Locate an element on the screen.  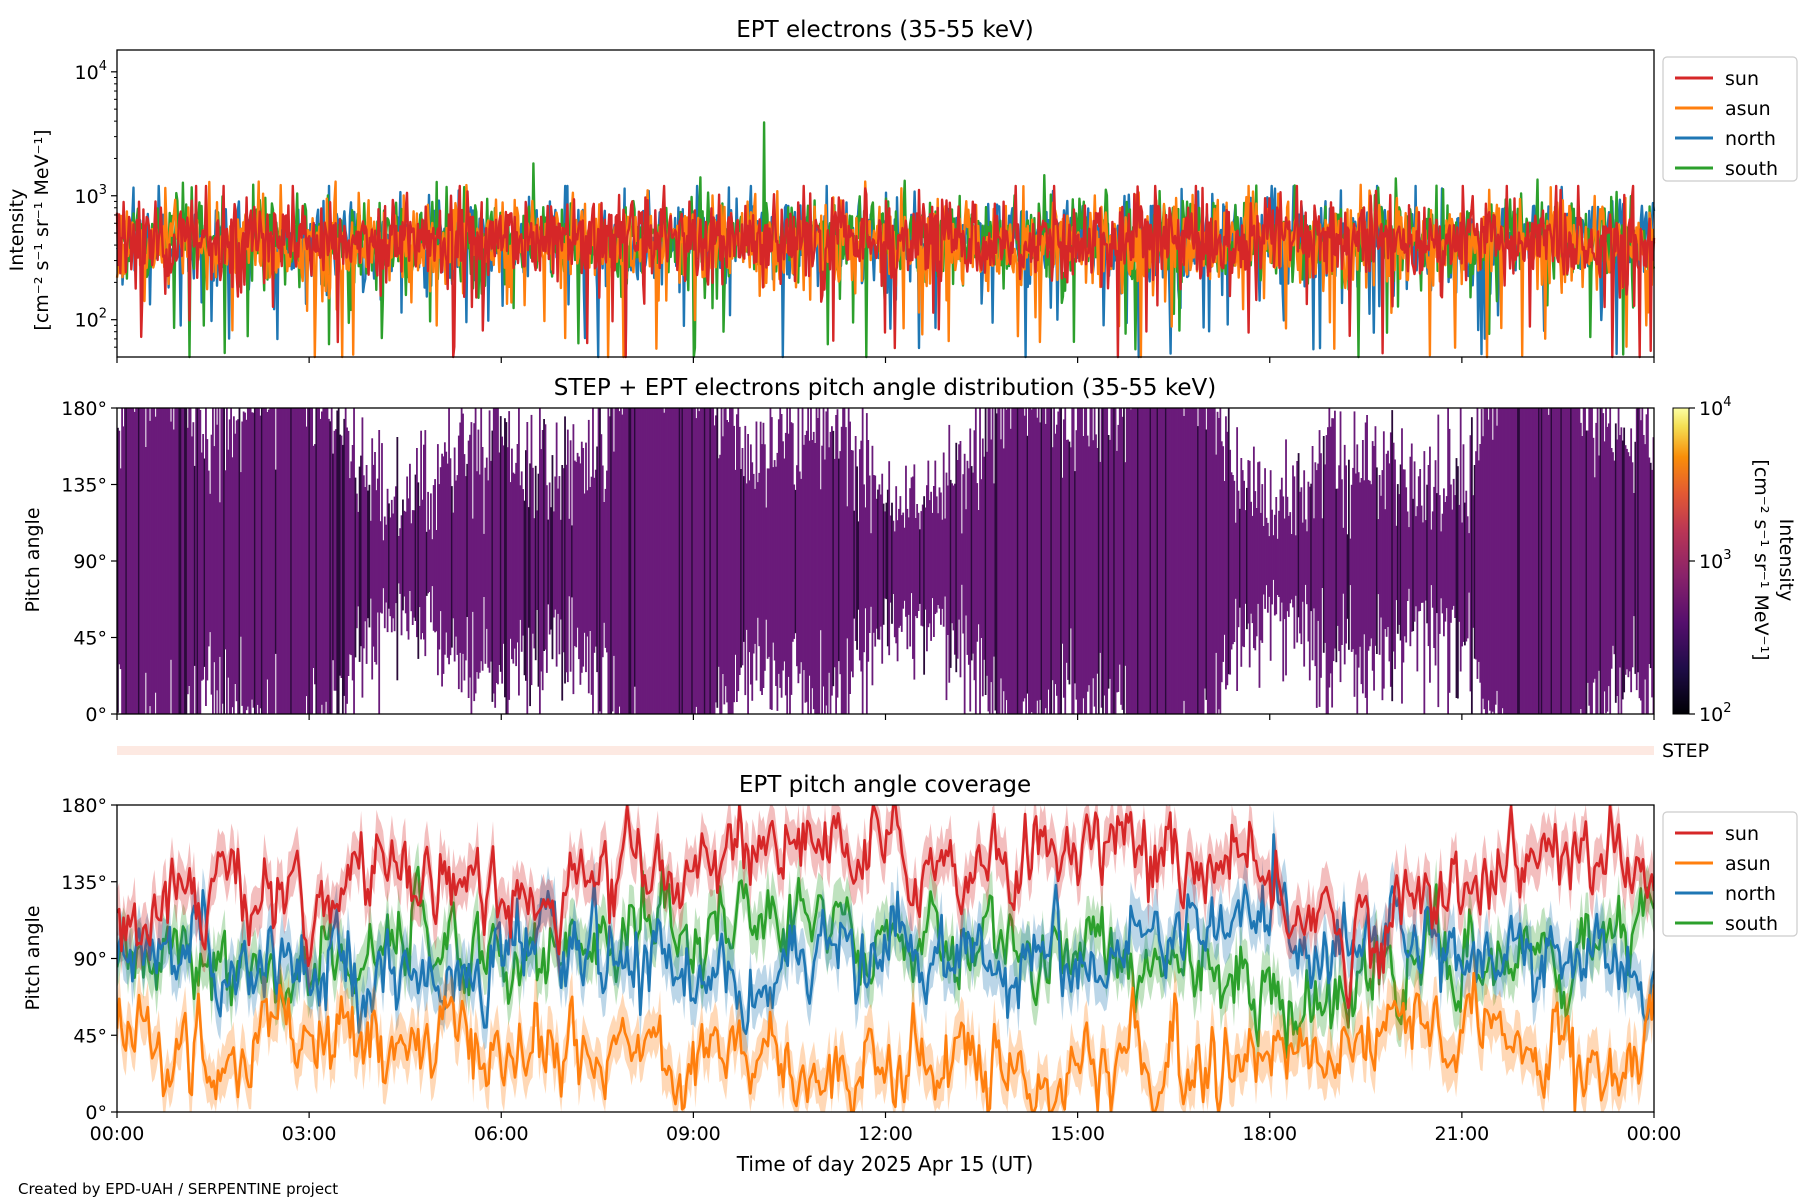
panel3-legend: sun asun north south is located at coordinates (1730, 874).